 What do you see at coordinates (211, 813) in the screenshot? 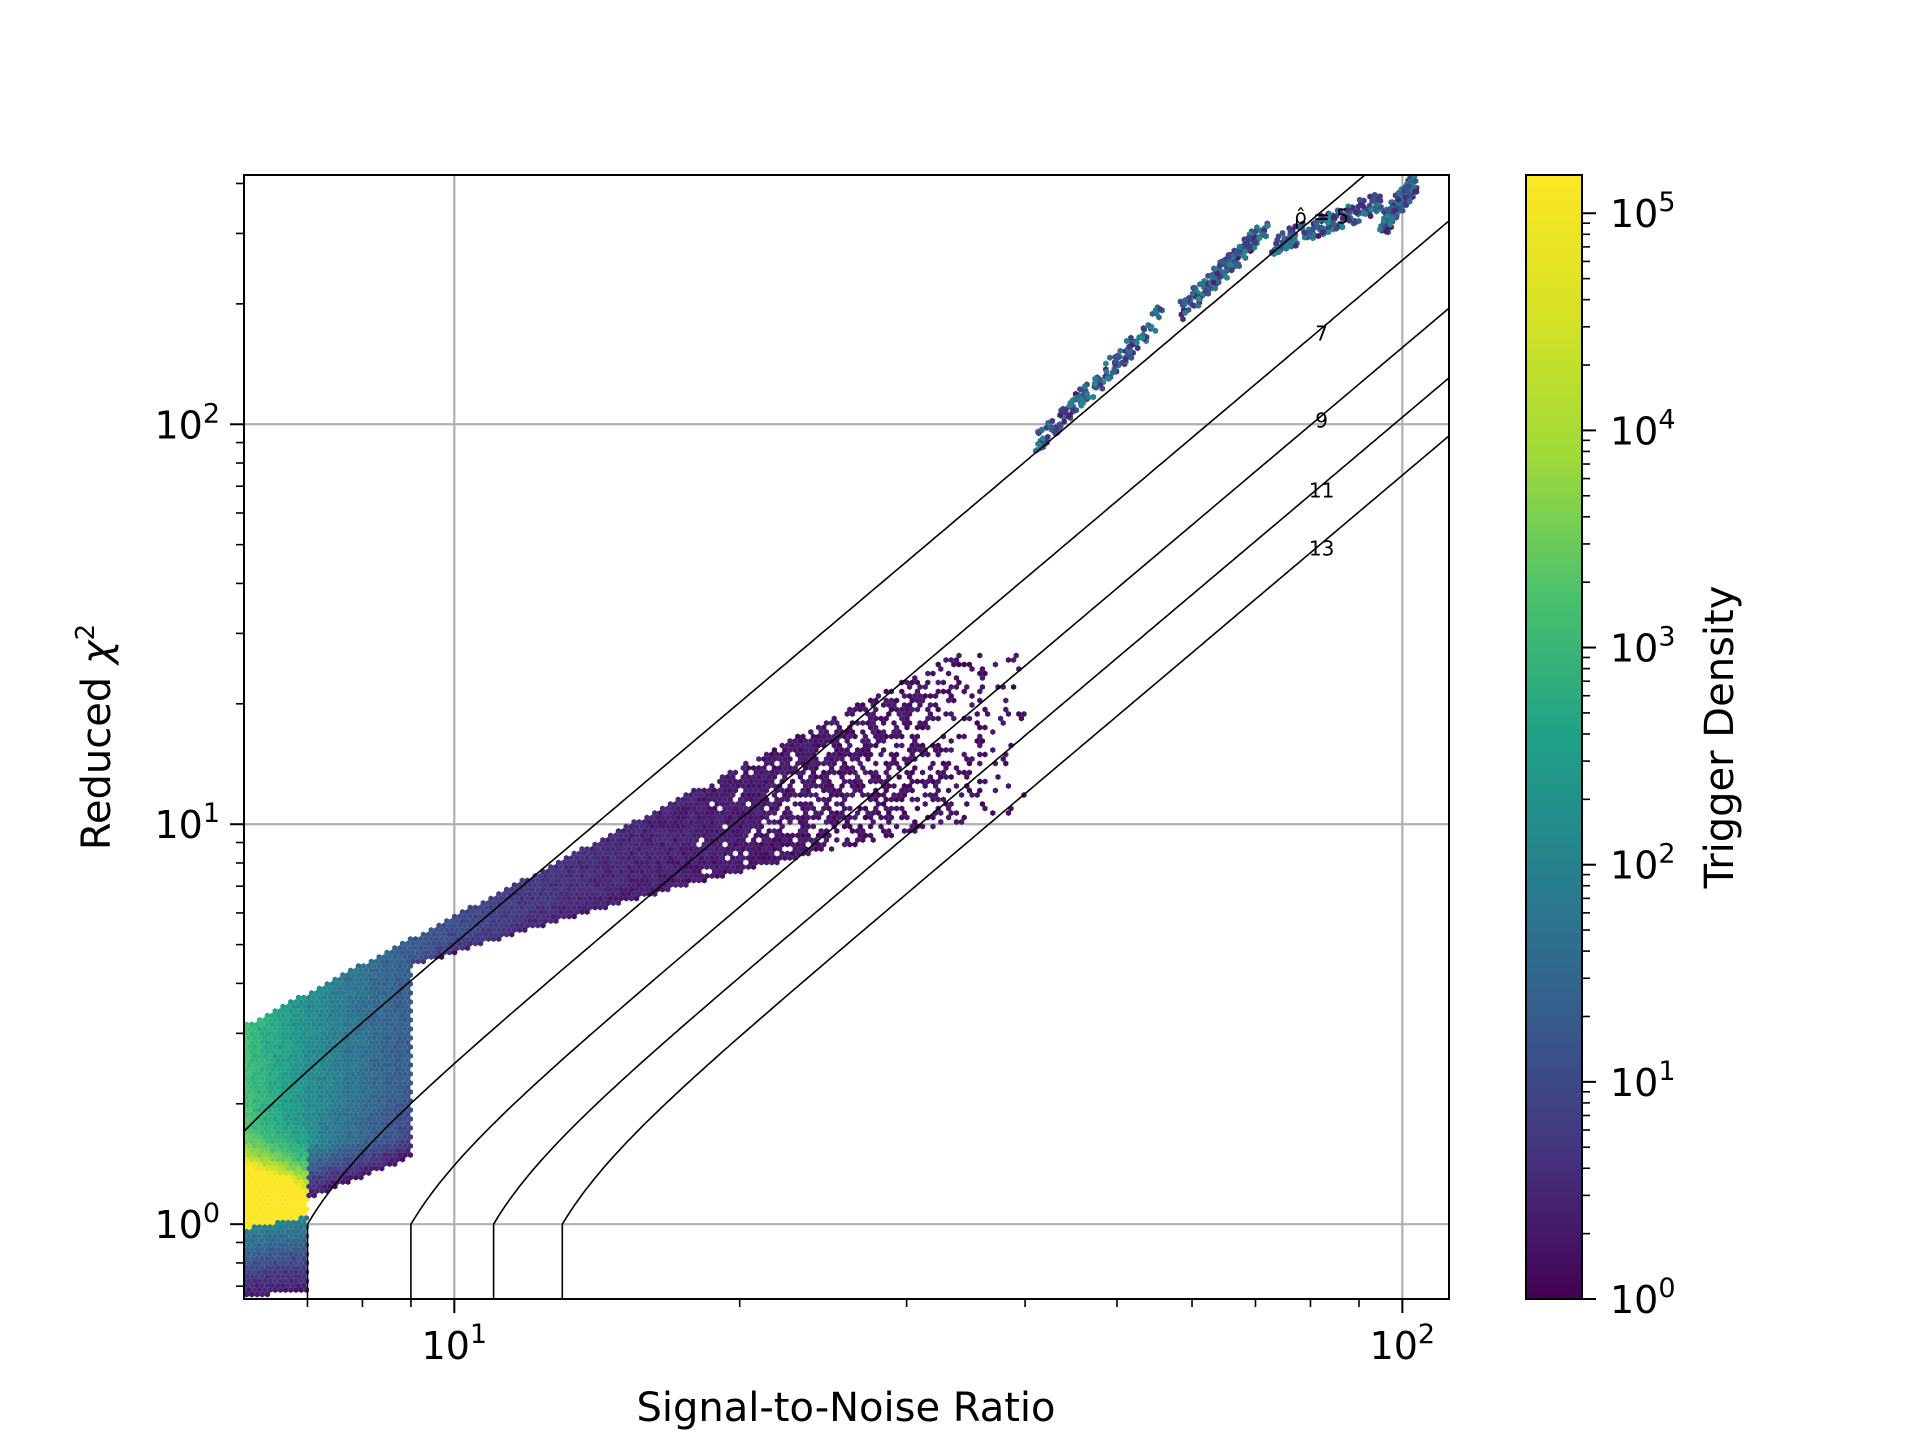
I see `y-tick-label-1-exp: 1` at bounding box center [211, 813].